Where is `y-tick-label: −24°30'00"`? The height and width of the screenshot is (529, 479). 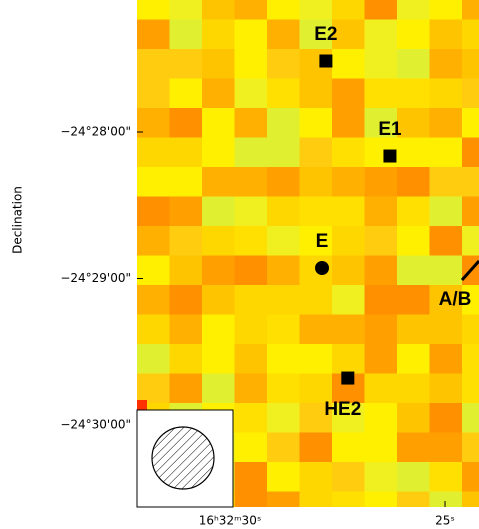
y-tick-label: −24°30'00" is located at coordinates (95, 424).